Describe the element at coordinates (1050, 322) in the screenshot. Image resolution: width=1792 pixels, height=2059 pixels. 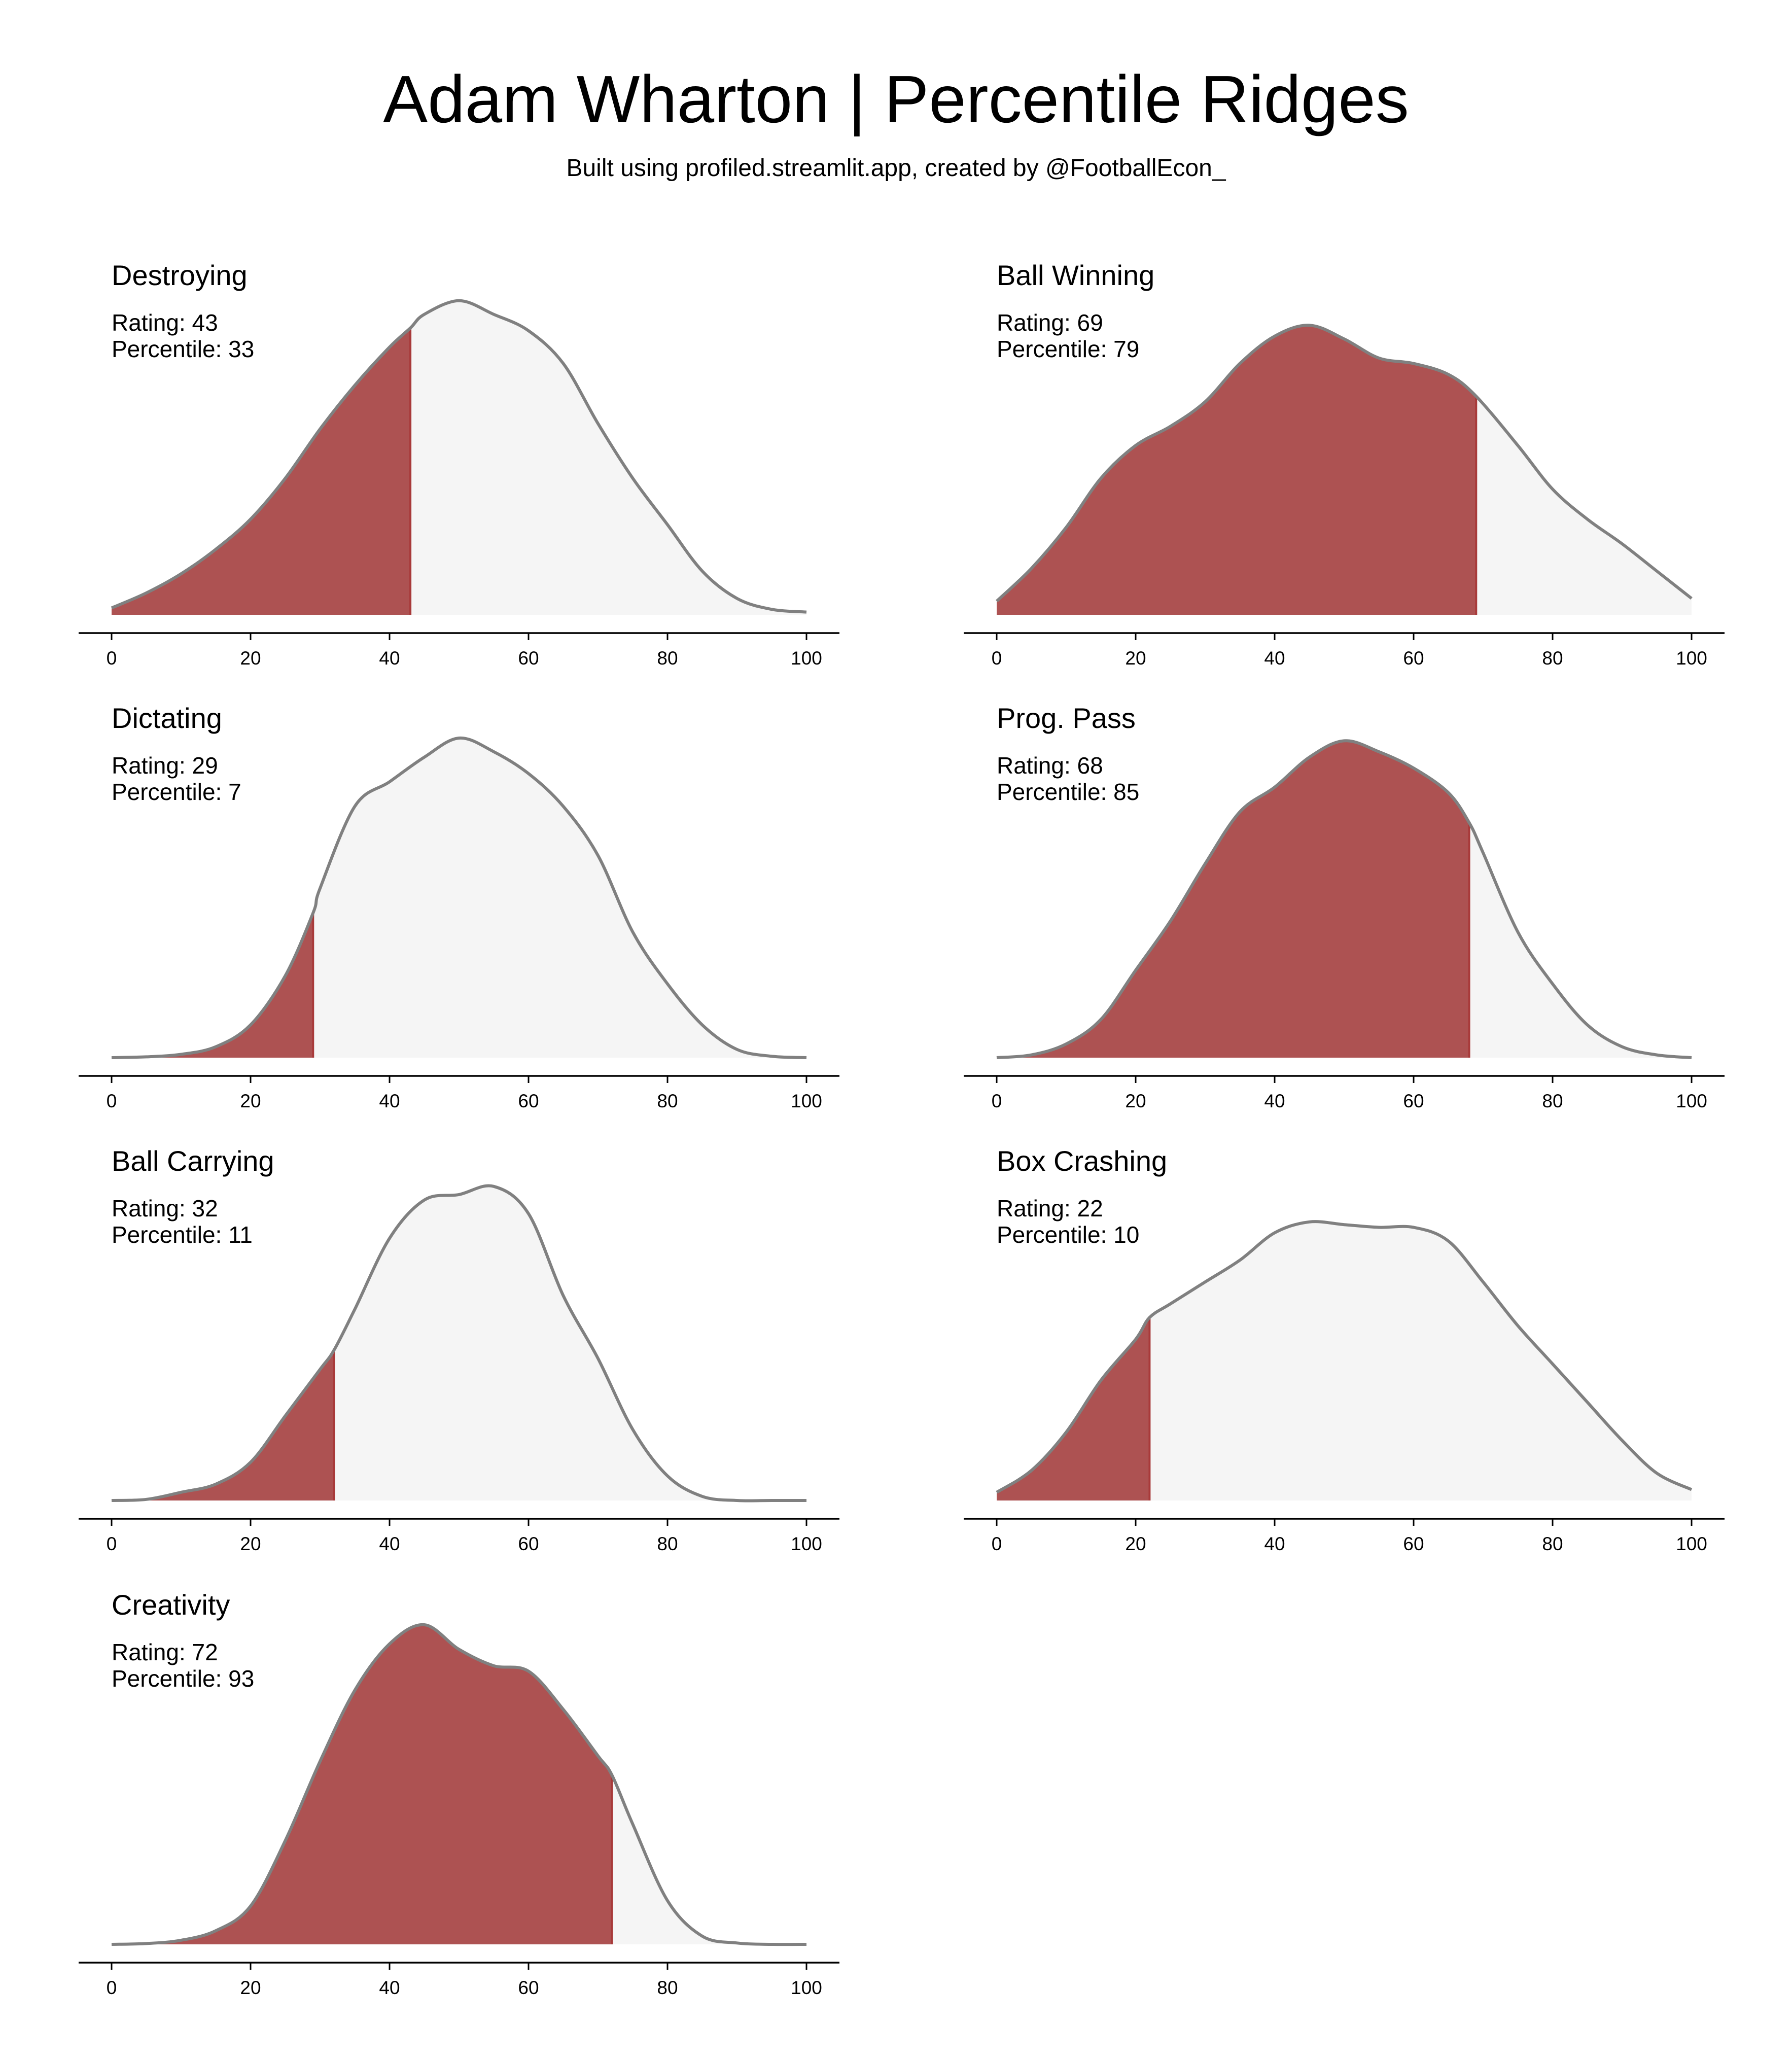
I see `rating-label: Rating: 69` at that location.